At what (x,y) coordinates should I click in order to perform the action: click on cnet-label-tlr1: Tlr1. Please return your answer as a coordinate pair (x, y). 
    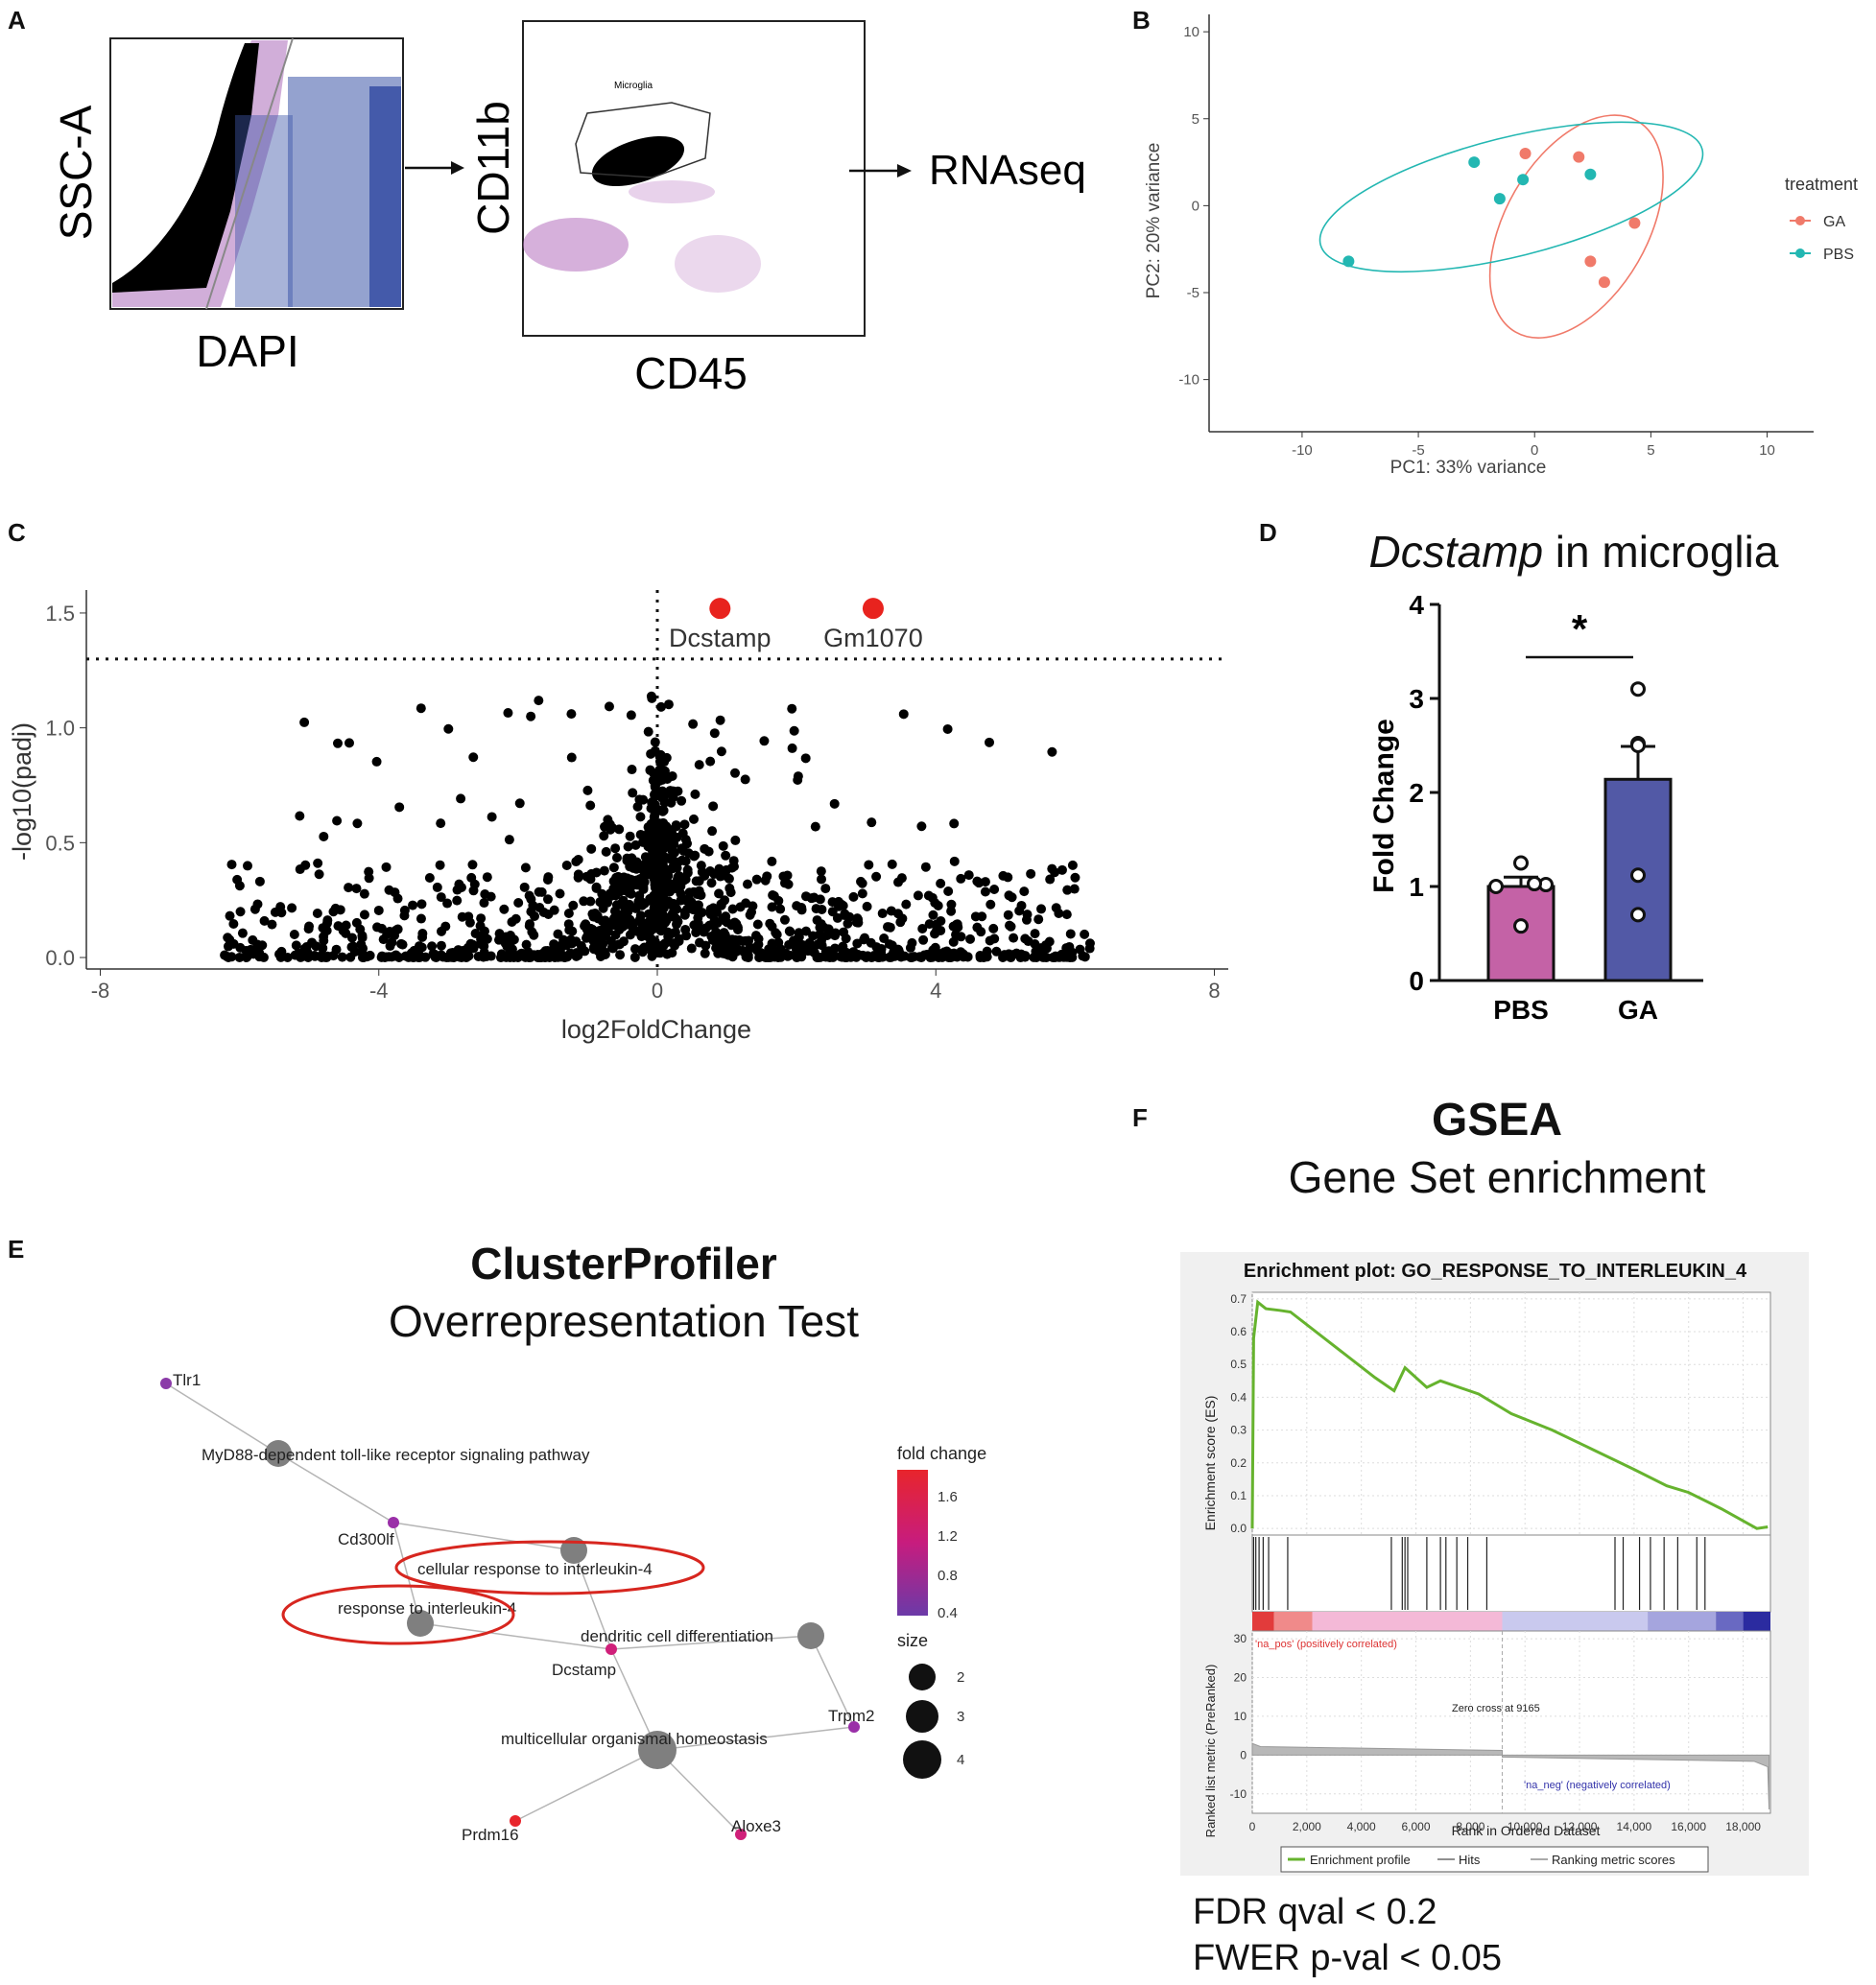
    Looking at the image, I should click on (187, 1380).